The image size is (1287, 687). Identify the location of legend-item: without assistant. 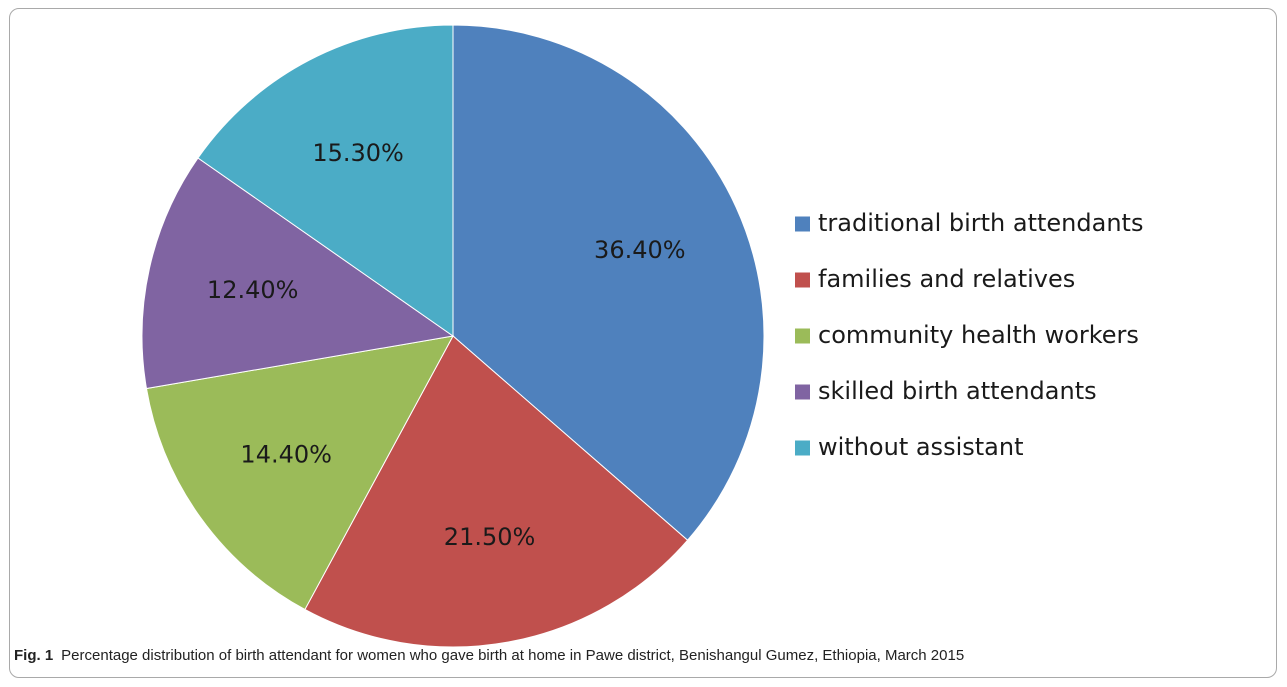
(909, 447).